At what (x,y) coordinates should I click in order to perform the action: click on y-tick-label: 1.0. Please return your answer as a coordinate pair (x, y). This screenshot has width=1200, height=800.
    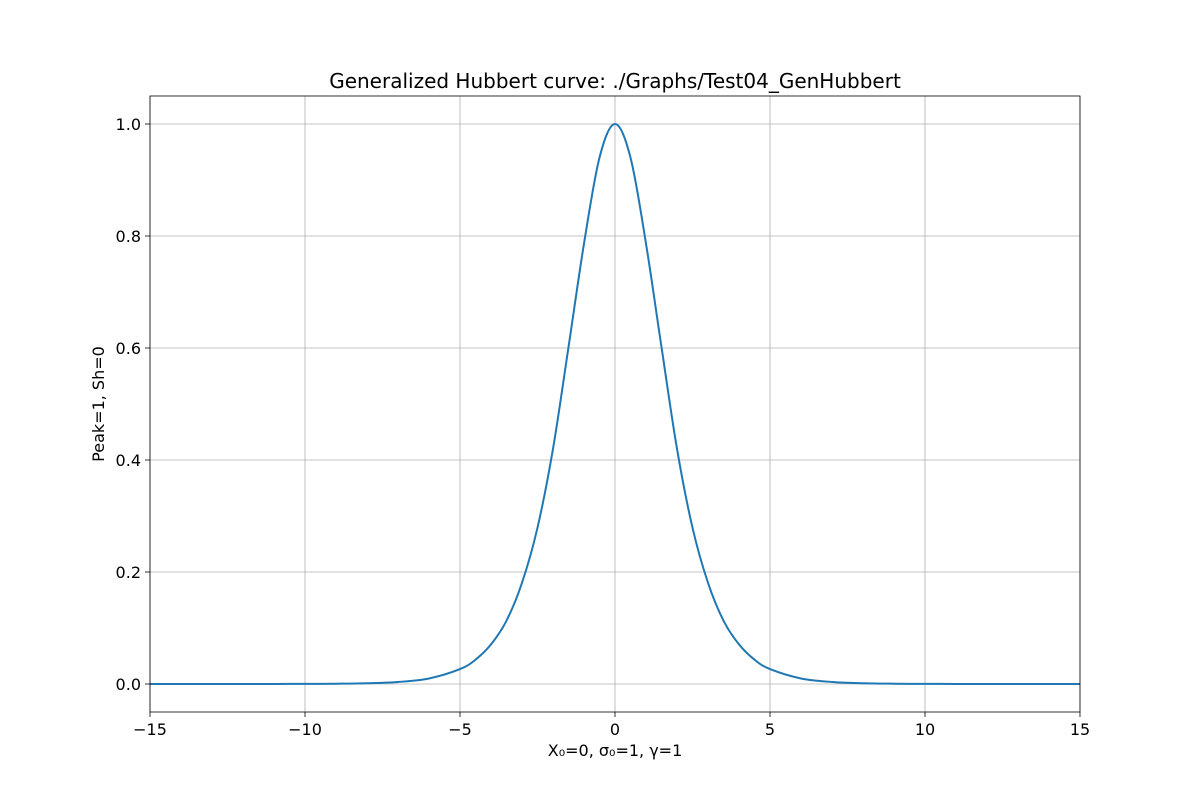
    Looking at the image, I should click on (128, 124).